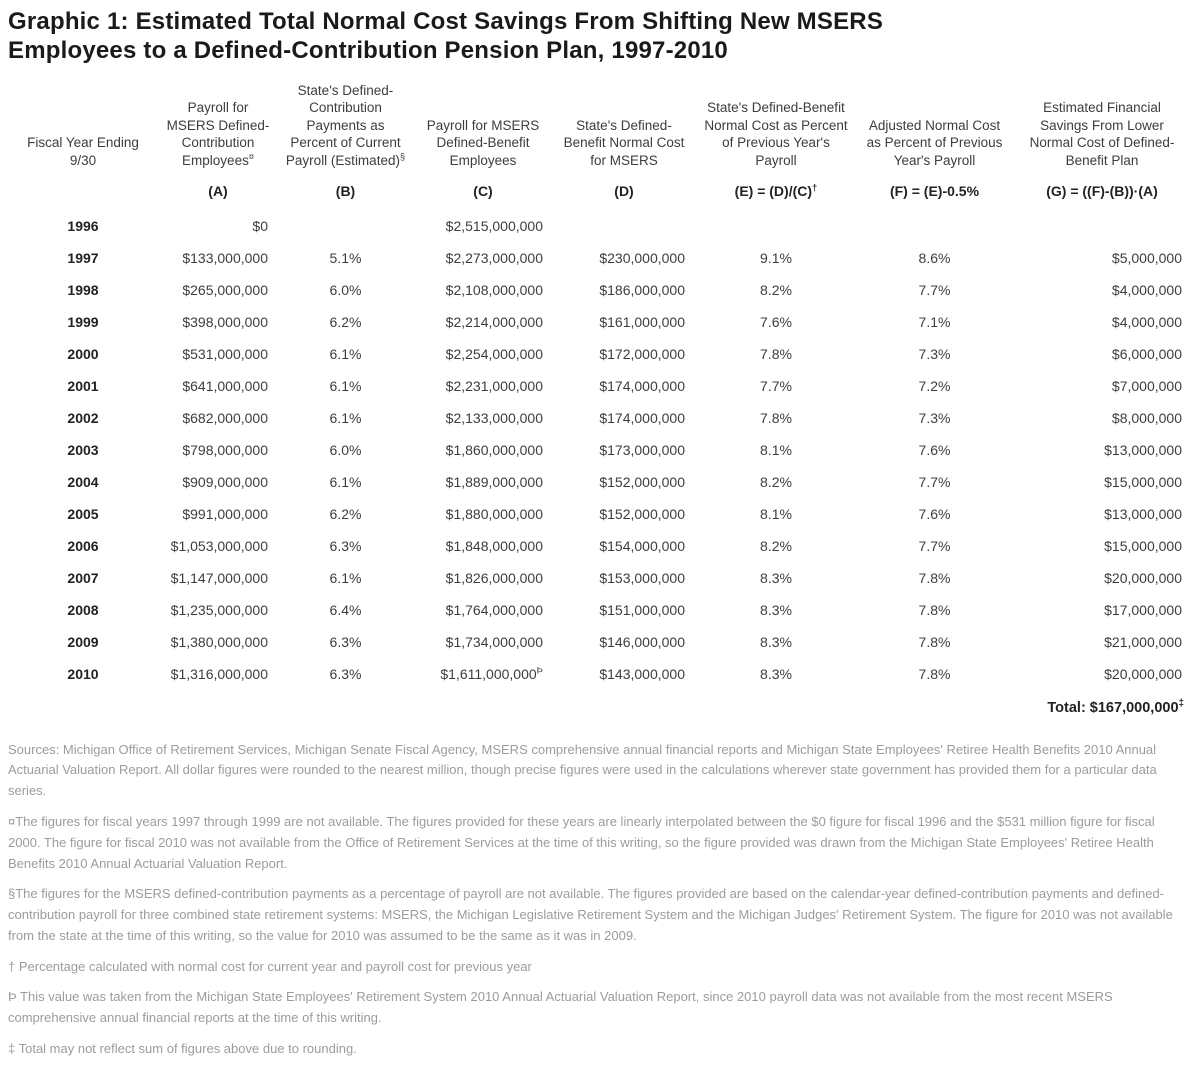 The height and width of the screenshot is (1082, 1200). Describe the element at coordinates (642, 577) in the screenshot. I see `value-cell: $153,000,000` at that location.